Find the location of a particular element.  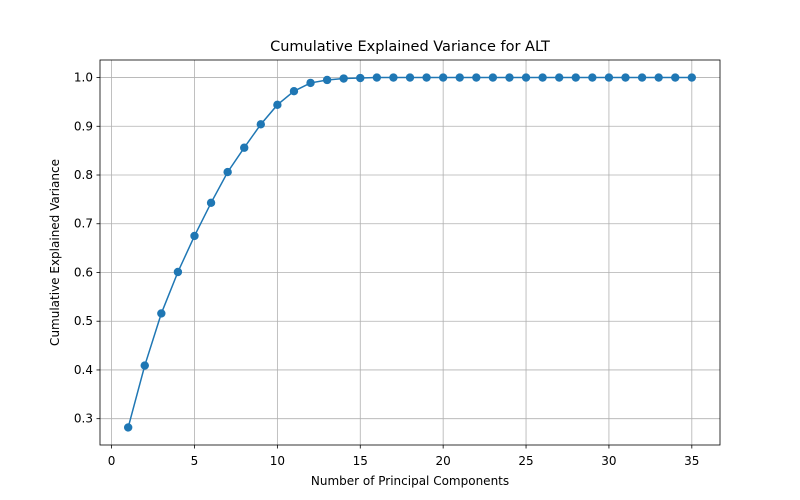

y-tick-label: 1.0 is located at coordinates (83, 78).